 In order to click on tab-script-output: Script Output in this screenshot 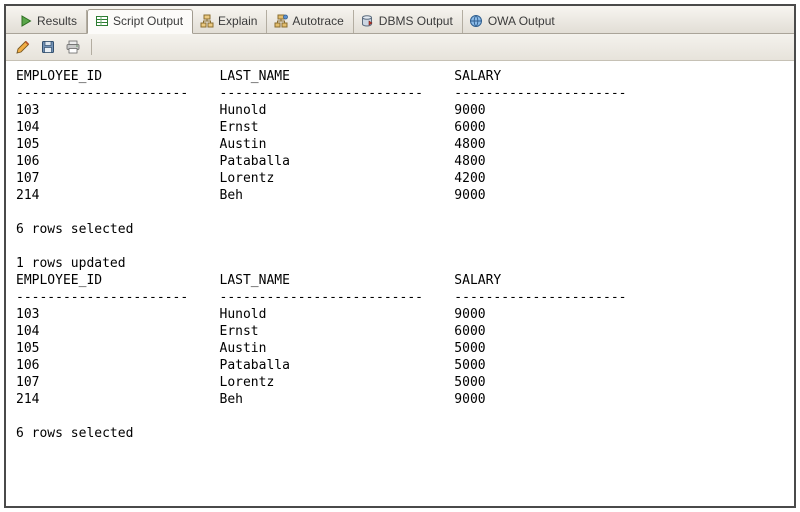, I will do `click(140, 21)`.